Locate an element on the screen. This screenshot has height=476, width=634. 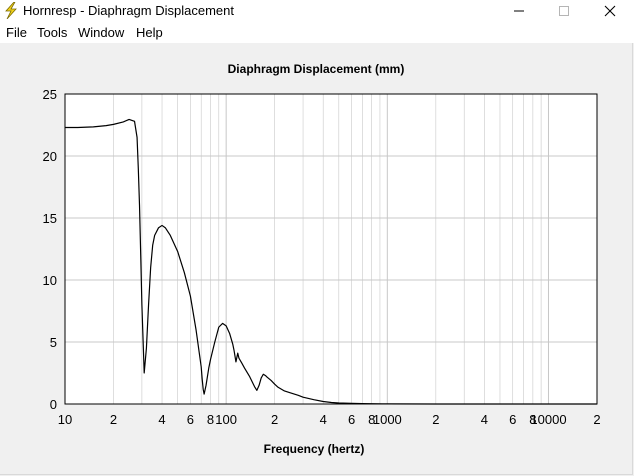
x-tick-label: 10000 is located at coordinates (548, 419).